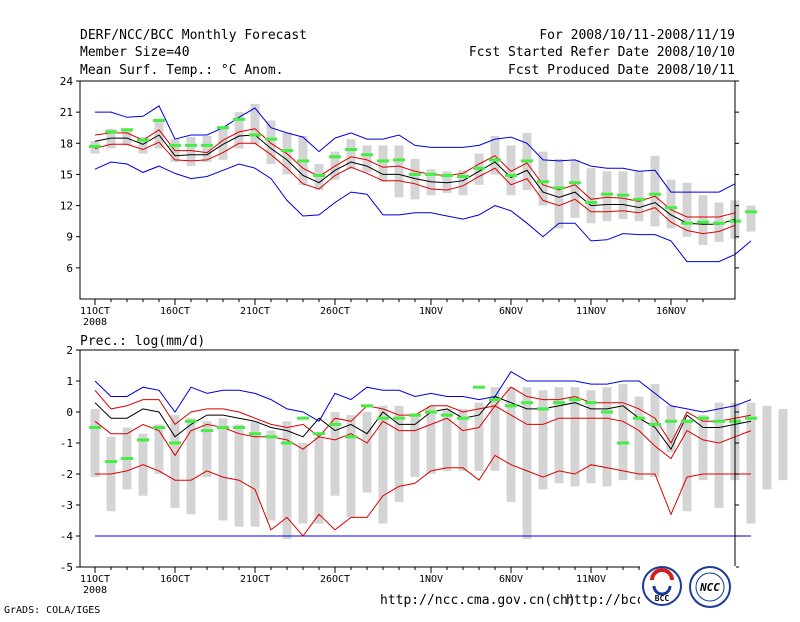  What do you see at coordinates (69, 237) in the screenshot?
I see `y-tick-label: 9` at bounding box center [69, 237].